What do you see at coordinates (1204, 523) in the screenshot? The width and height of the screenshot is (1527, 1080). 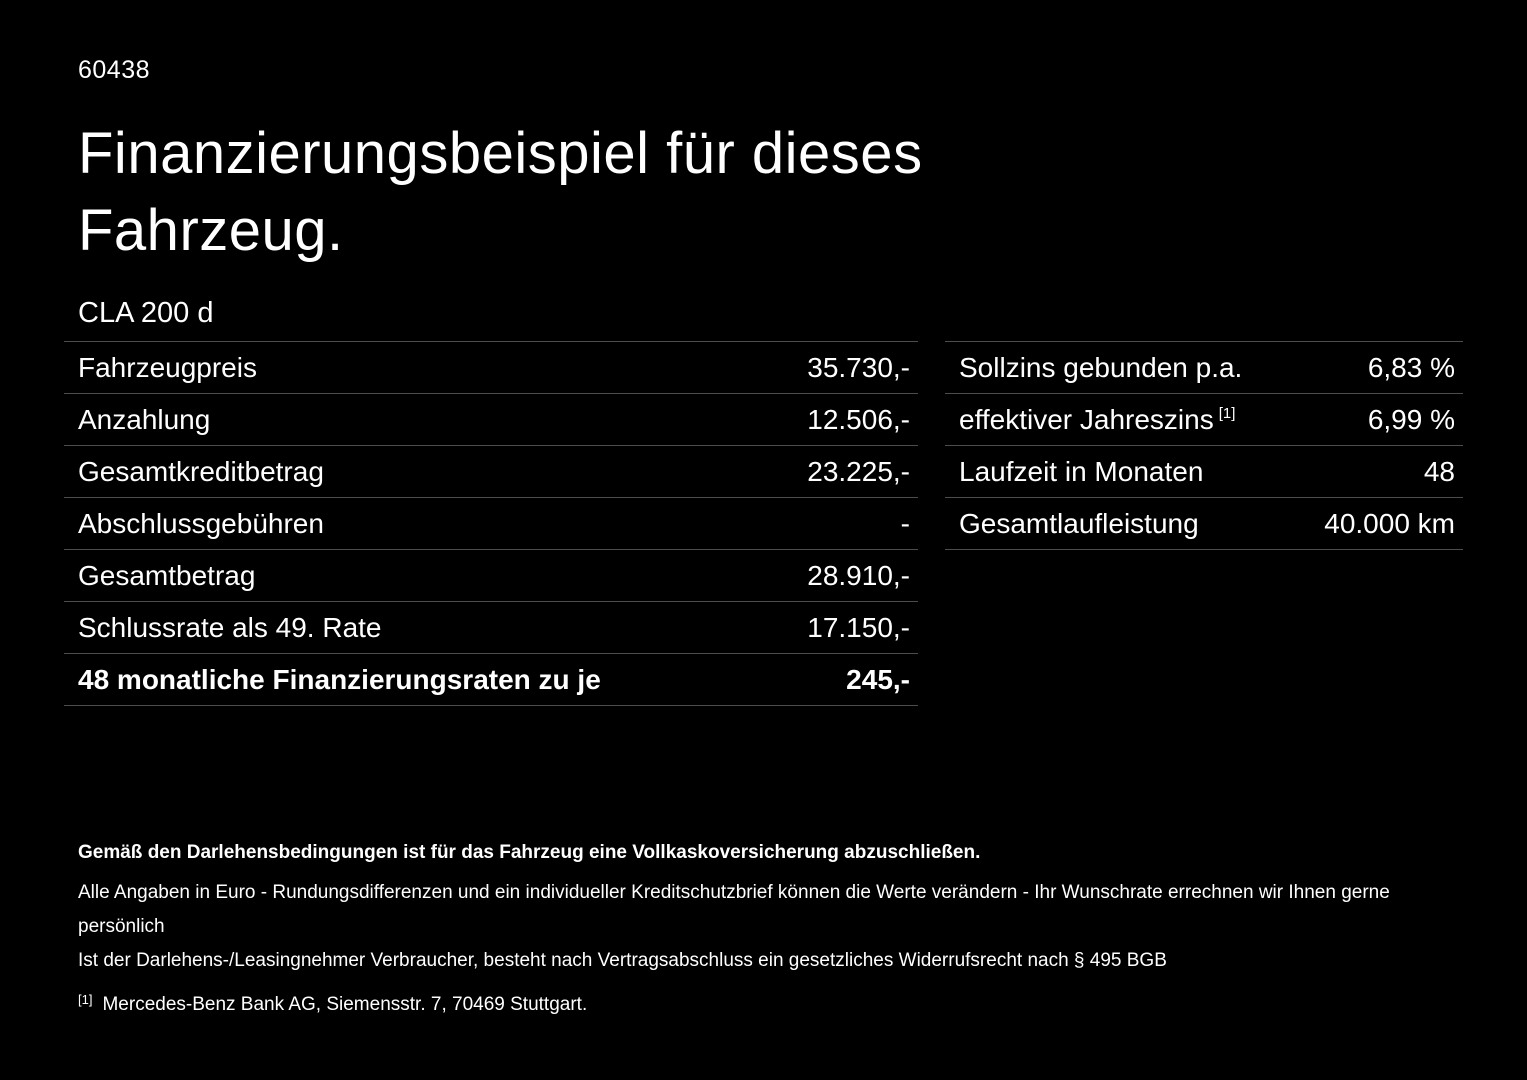 I see `table-row-gesamtlaufleistung: Gesamtlaufleistung 40.000 km` at bounding box center [1204, 523].